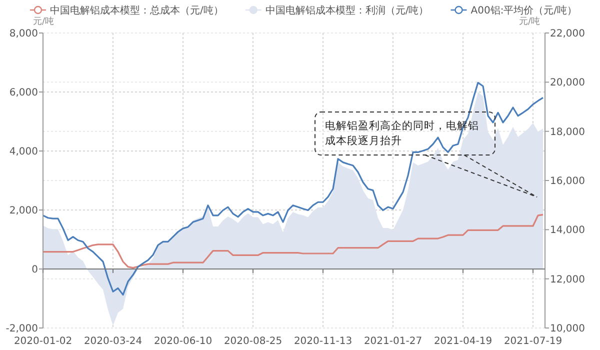 The width and height of the screenshot is (600, 350). I want to click on y-tick-label: 8,000, so click(23, 34).